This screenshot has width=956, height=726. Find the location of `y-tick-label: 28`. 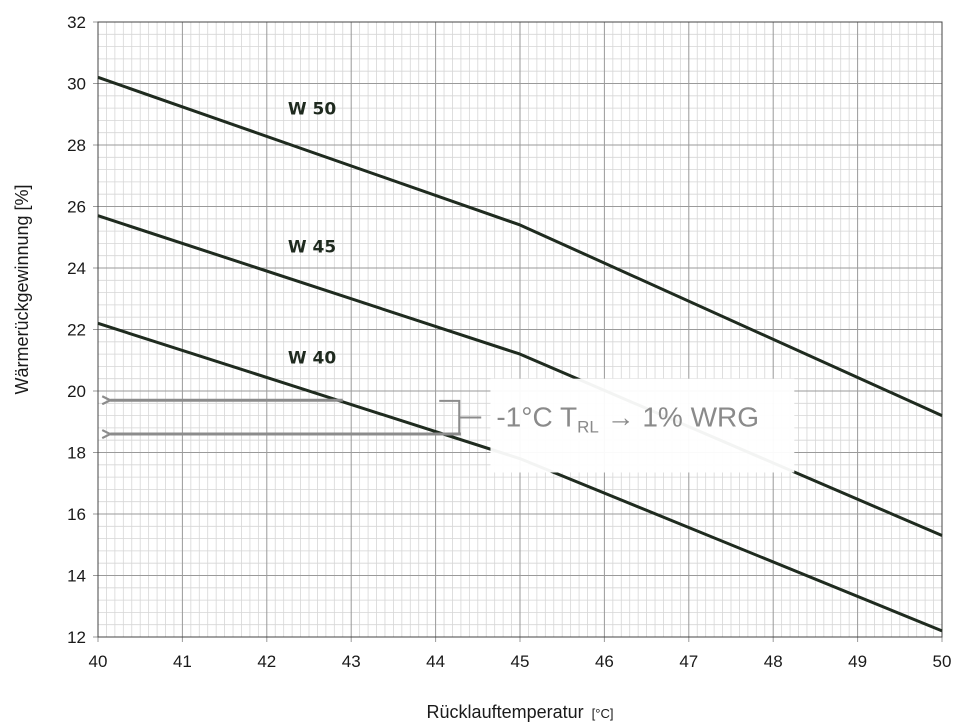

y-tick-label: 28 is located at coordinates (76, 145).